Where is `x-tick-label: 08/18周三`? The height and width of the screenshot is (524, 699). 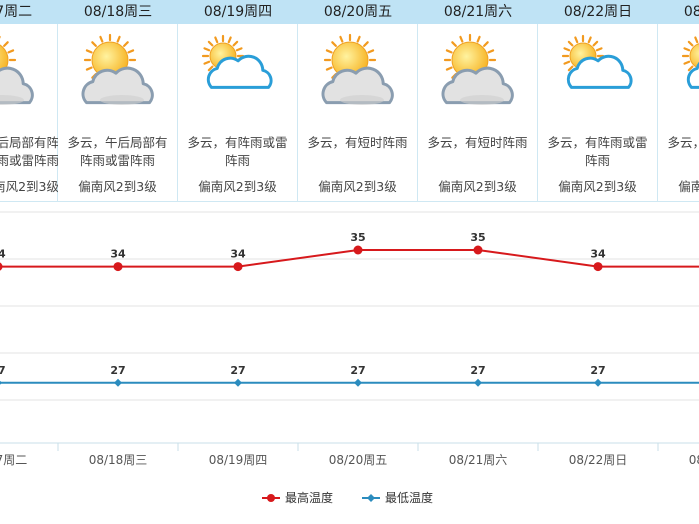 x-tick-label: 08/18周三 is located at coordinates (118, 460).